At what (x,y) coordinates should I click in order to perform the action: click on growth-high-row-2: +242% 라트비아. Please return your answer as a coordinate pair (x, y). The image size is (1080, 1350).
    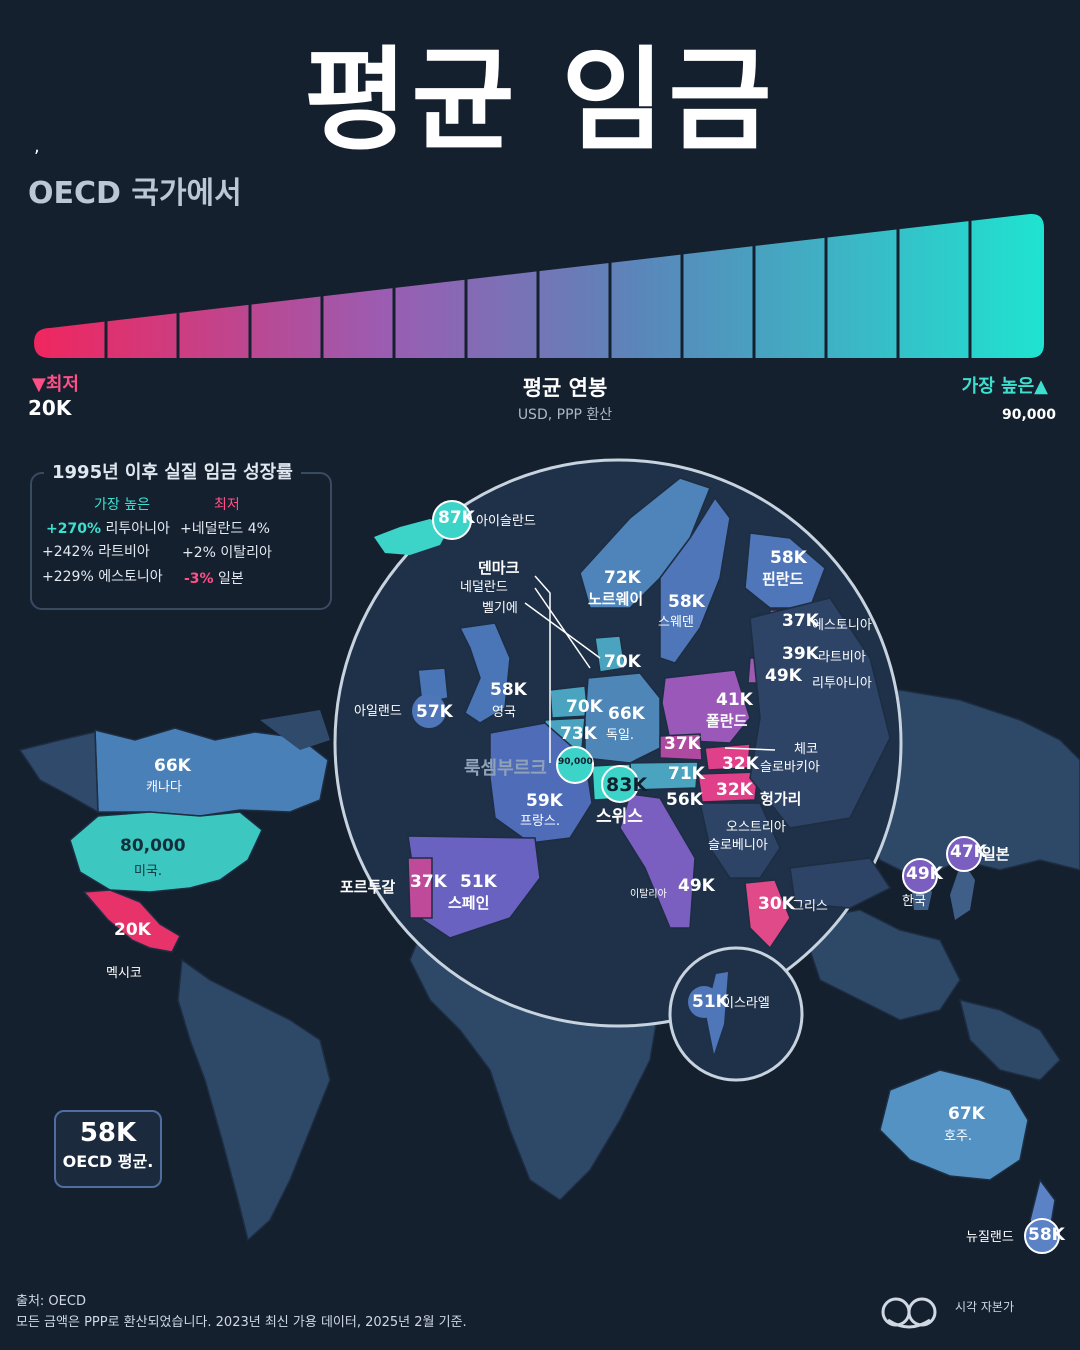
    Looking at the image, I should click on (96, 551).